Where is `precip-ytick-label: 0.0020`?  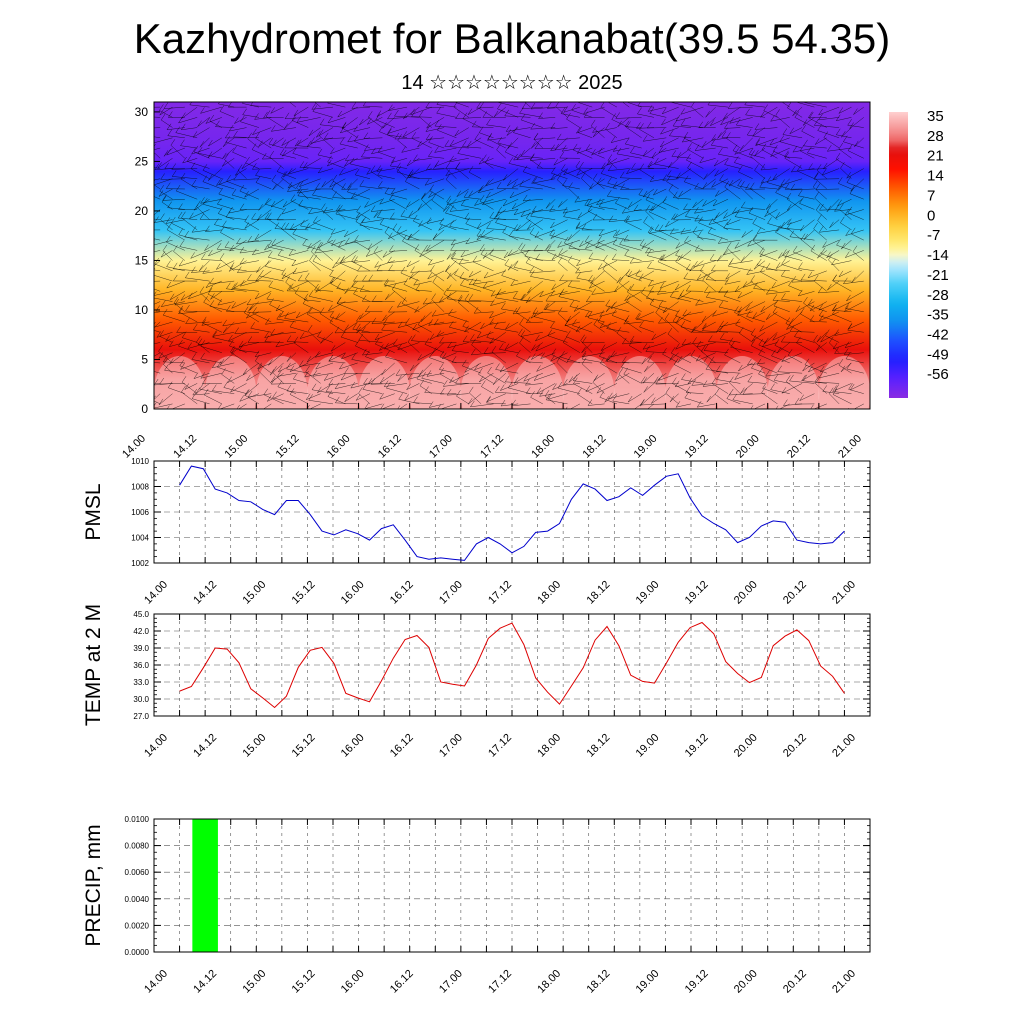
precip-ytick-label: 0.0020 is located at coordinates (137, 925).